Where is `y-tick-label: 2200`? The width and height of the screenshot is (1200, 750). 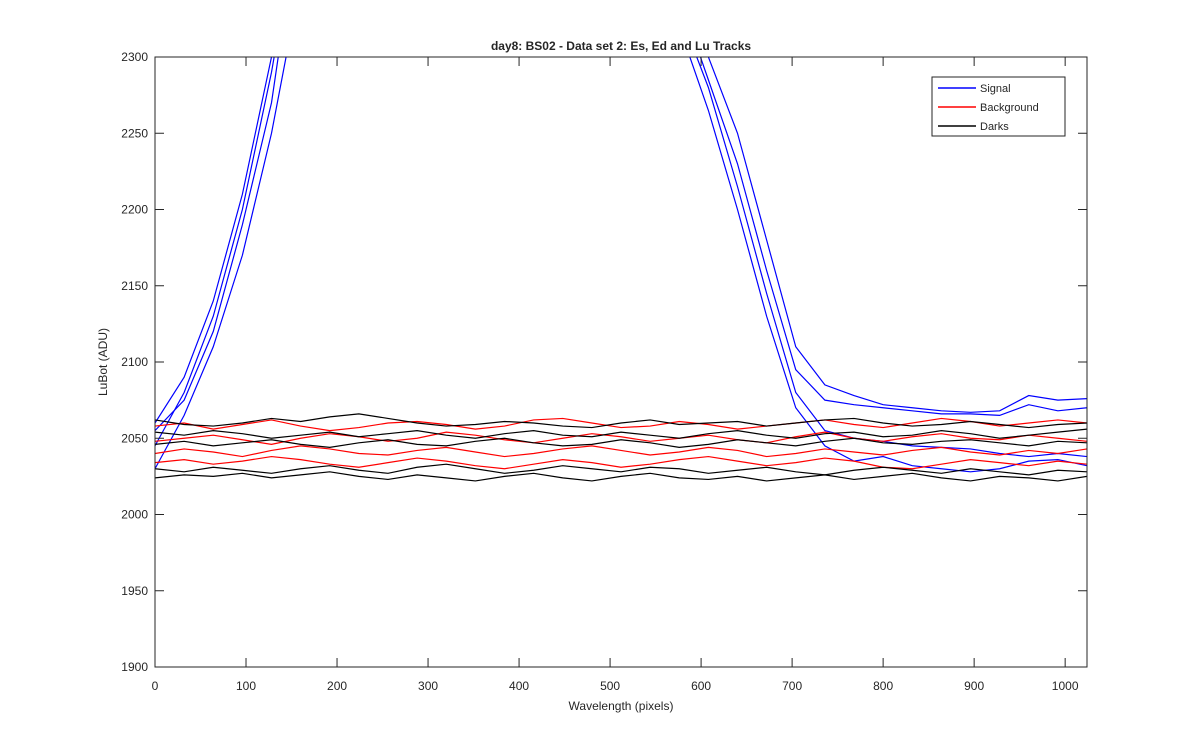
y-tick-label: 2200 is located at coordinates (134, 210).